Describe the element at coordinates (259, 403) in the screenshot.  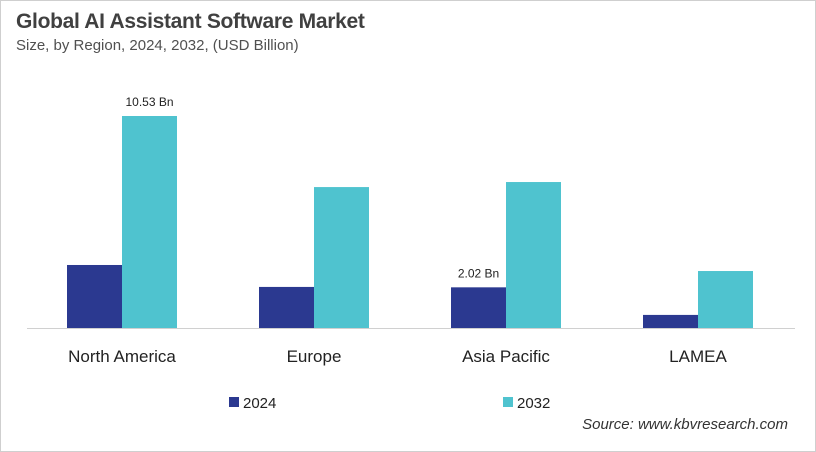
I see `legend-label-2024: 2024` at that location.